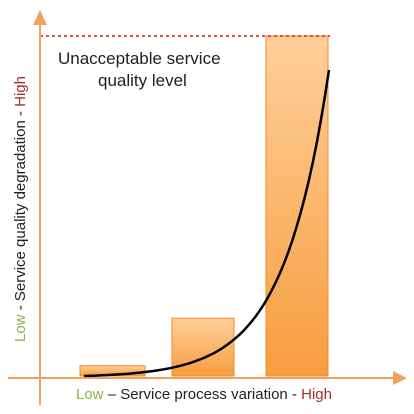 The width and height of the screenshot is (414, 414). Describe the element at coordinates (139, 58) in the screenshot. I see `threshold-label-line1: Unacceptable service` at that location.